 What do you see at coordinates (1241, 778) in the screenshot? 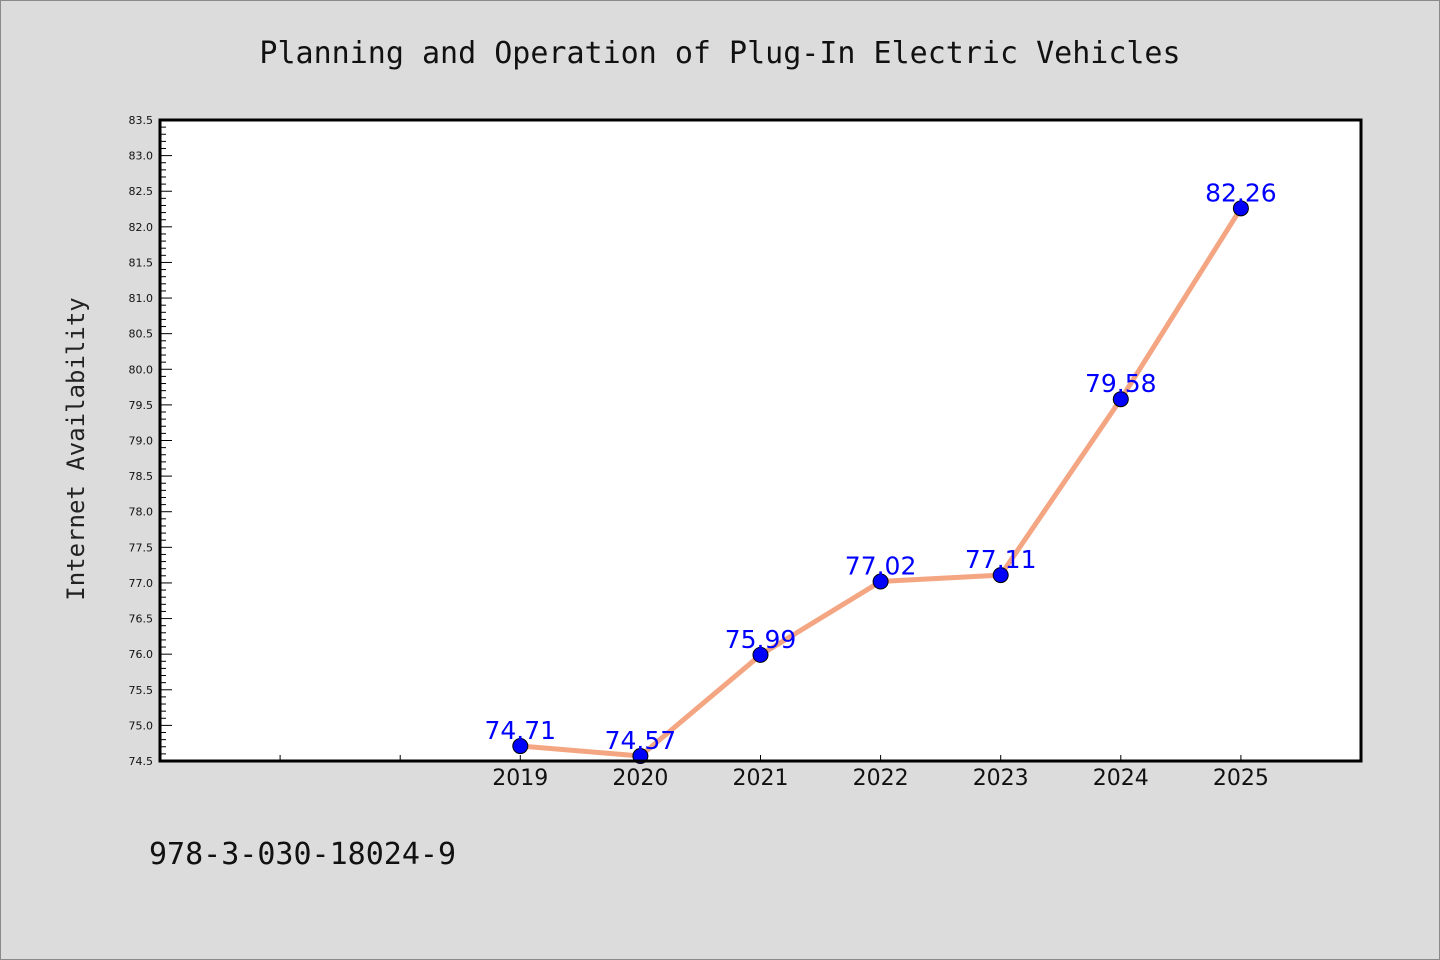
I see `x-tick-label: 2025` at bounding box center [1241, 778].